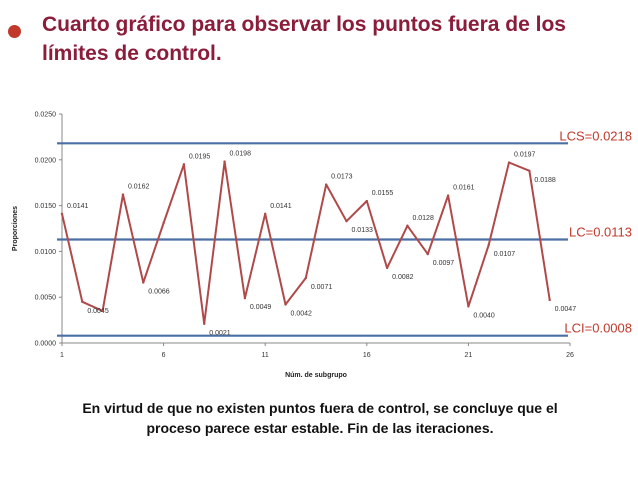 The width and height of the screenshot is (638, 479). What do you see at coordinates (595, 135) in the screenshot?
I see `control-limit-label: LCS=0.0218` at bounding box center [595, 135].